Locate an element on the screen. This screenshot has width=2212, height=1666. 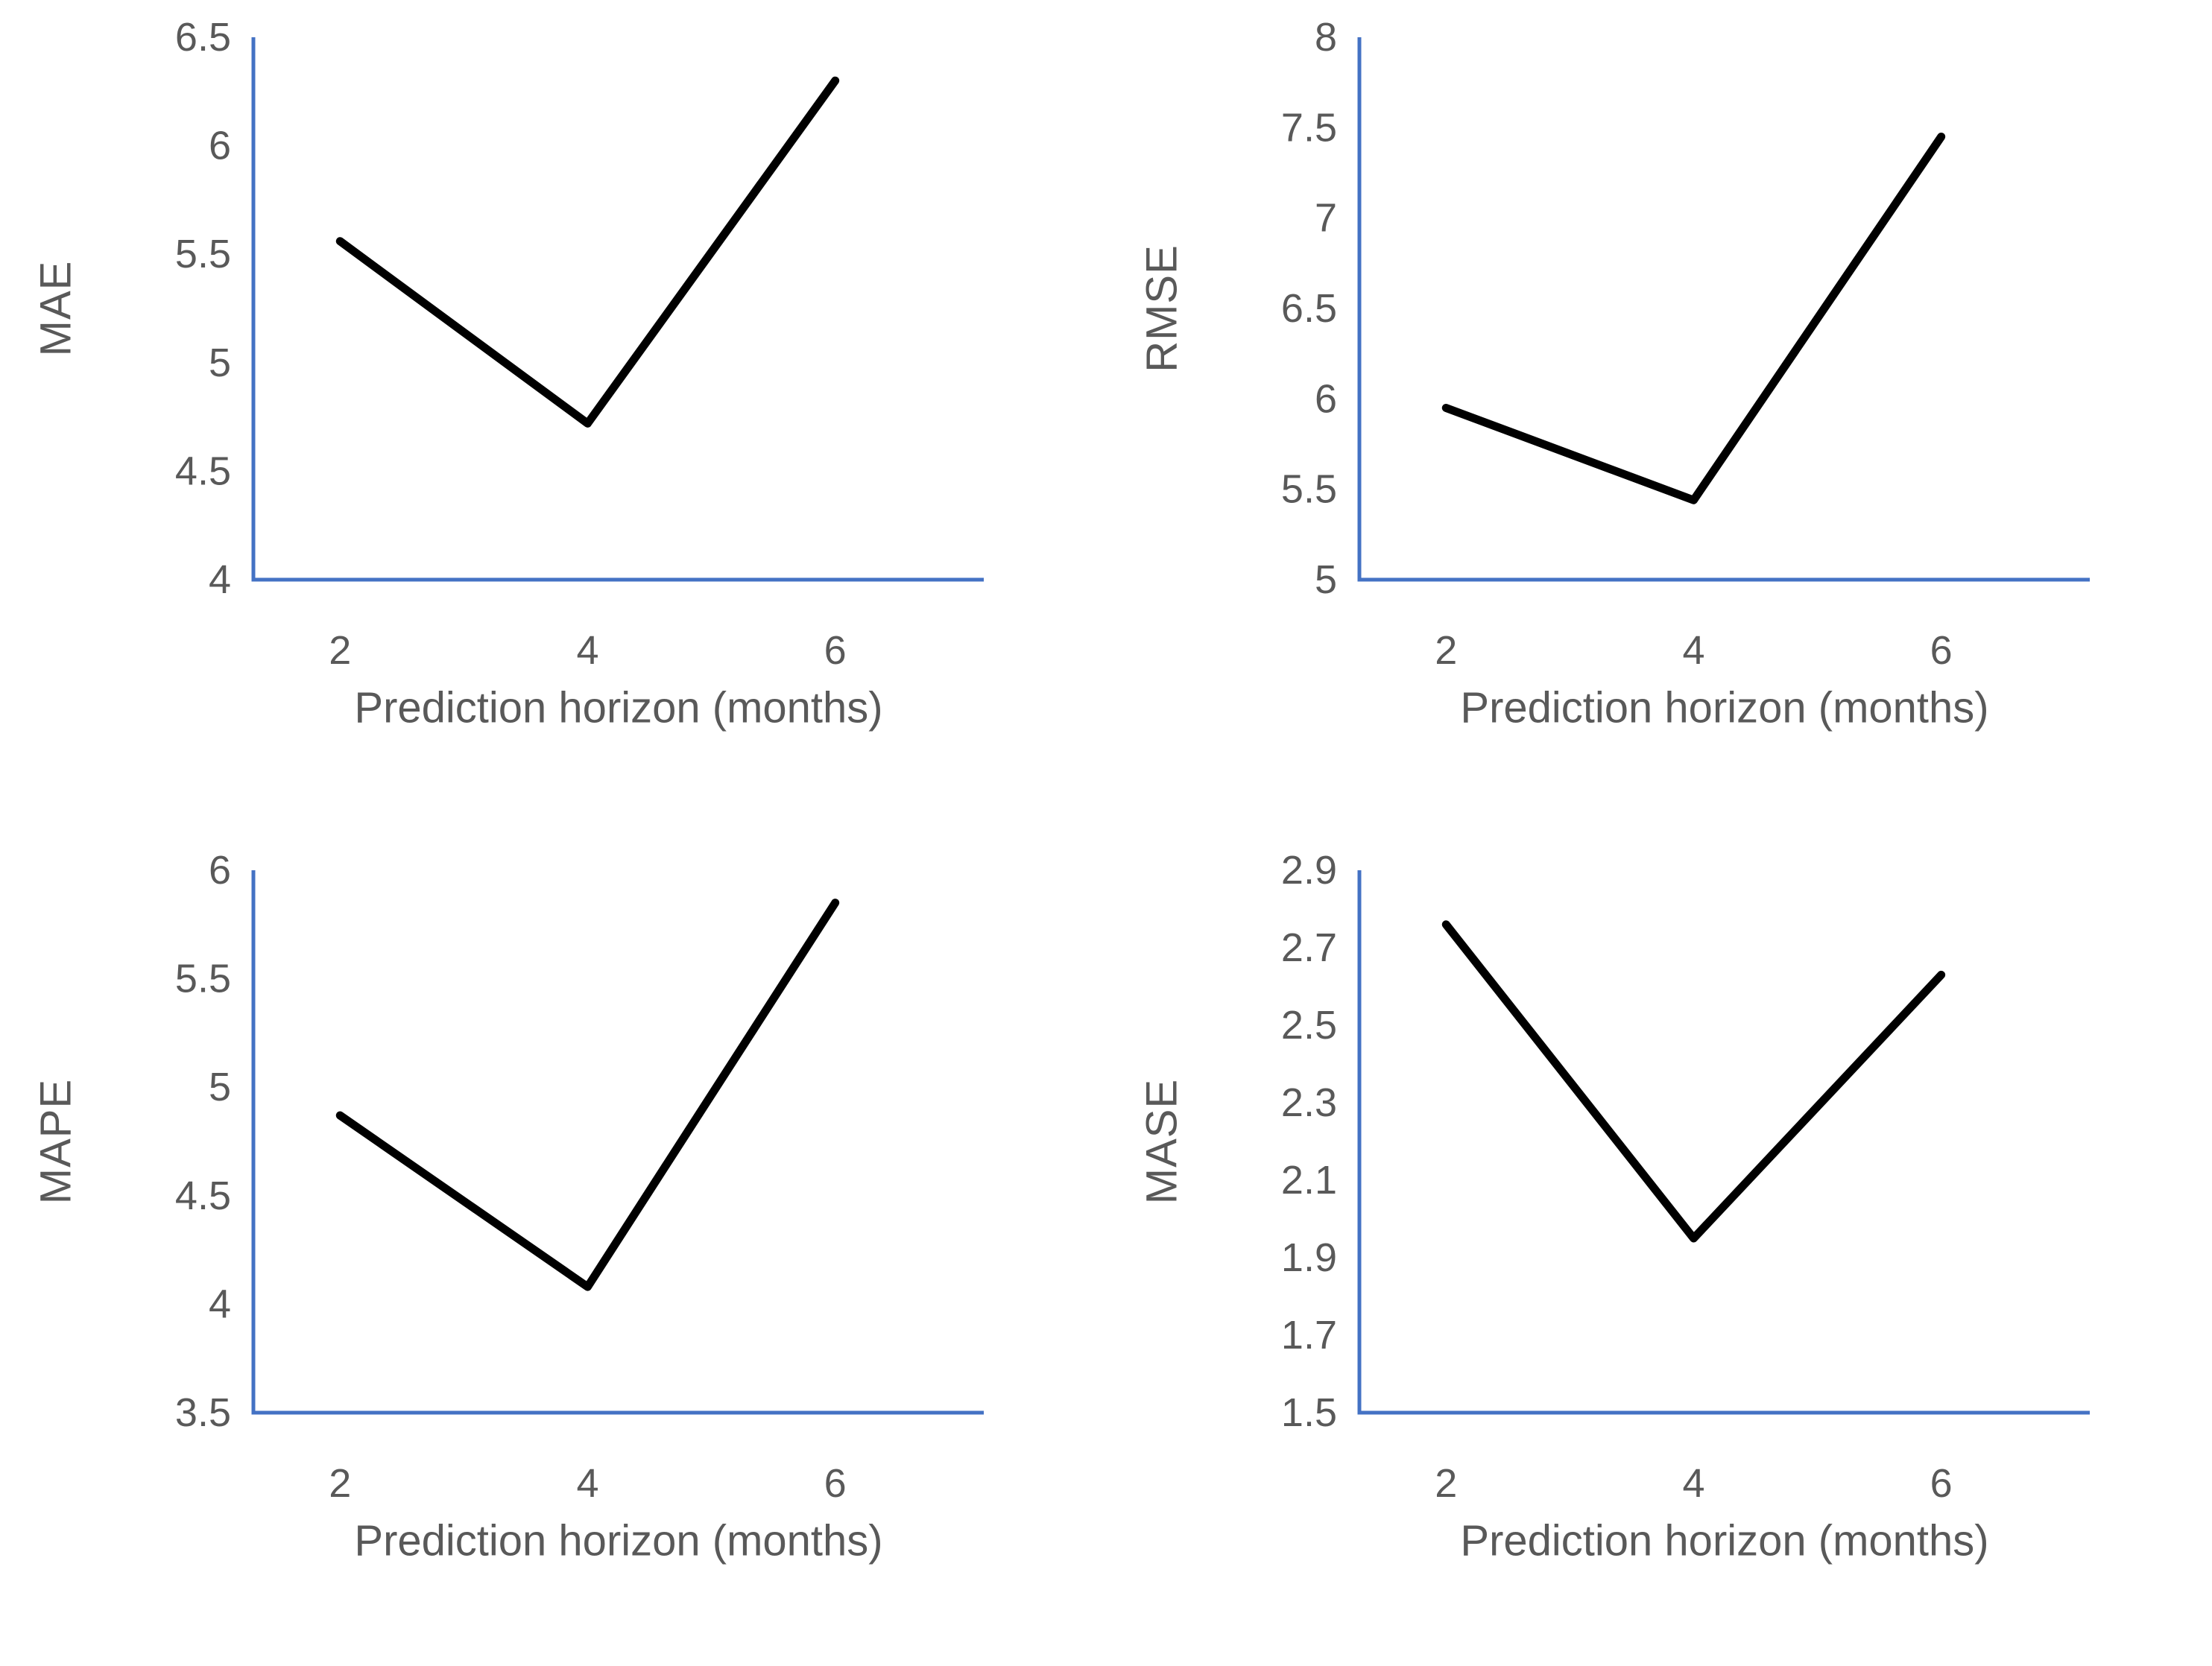
y-tick-label: 7.5 is located at coordinates (1309, 128).